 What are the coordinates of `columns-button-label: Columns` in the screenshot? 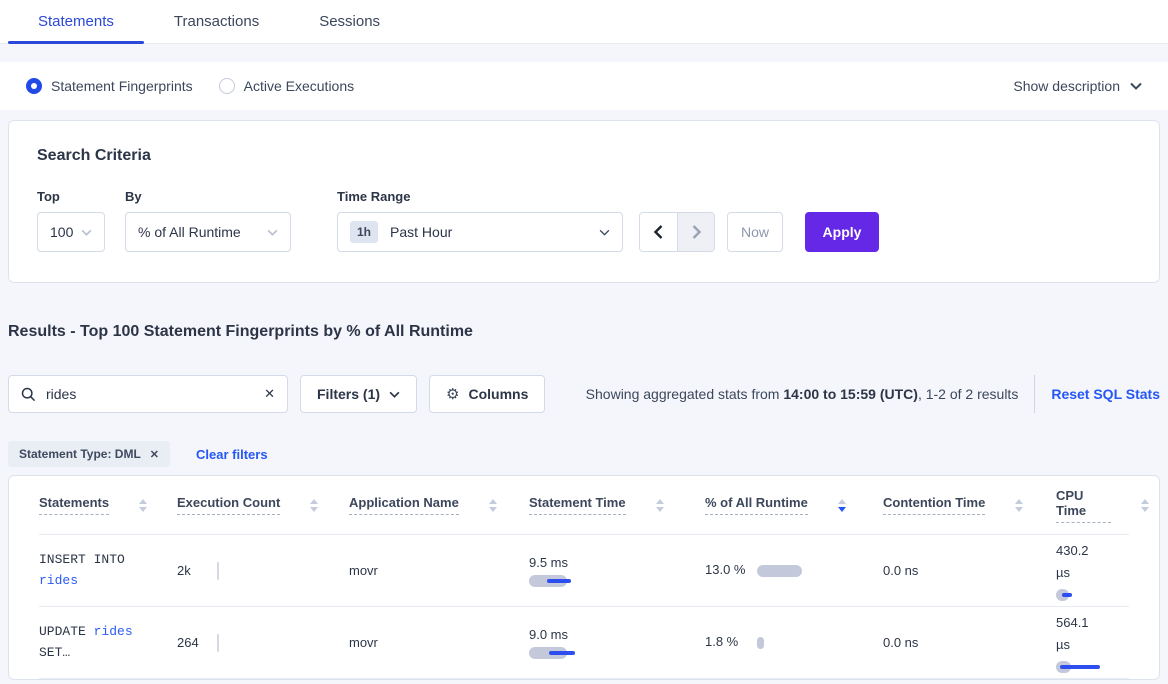 It's located at (498, 394).